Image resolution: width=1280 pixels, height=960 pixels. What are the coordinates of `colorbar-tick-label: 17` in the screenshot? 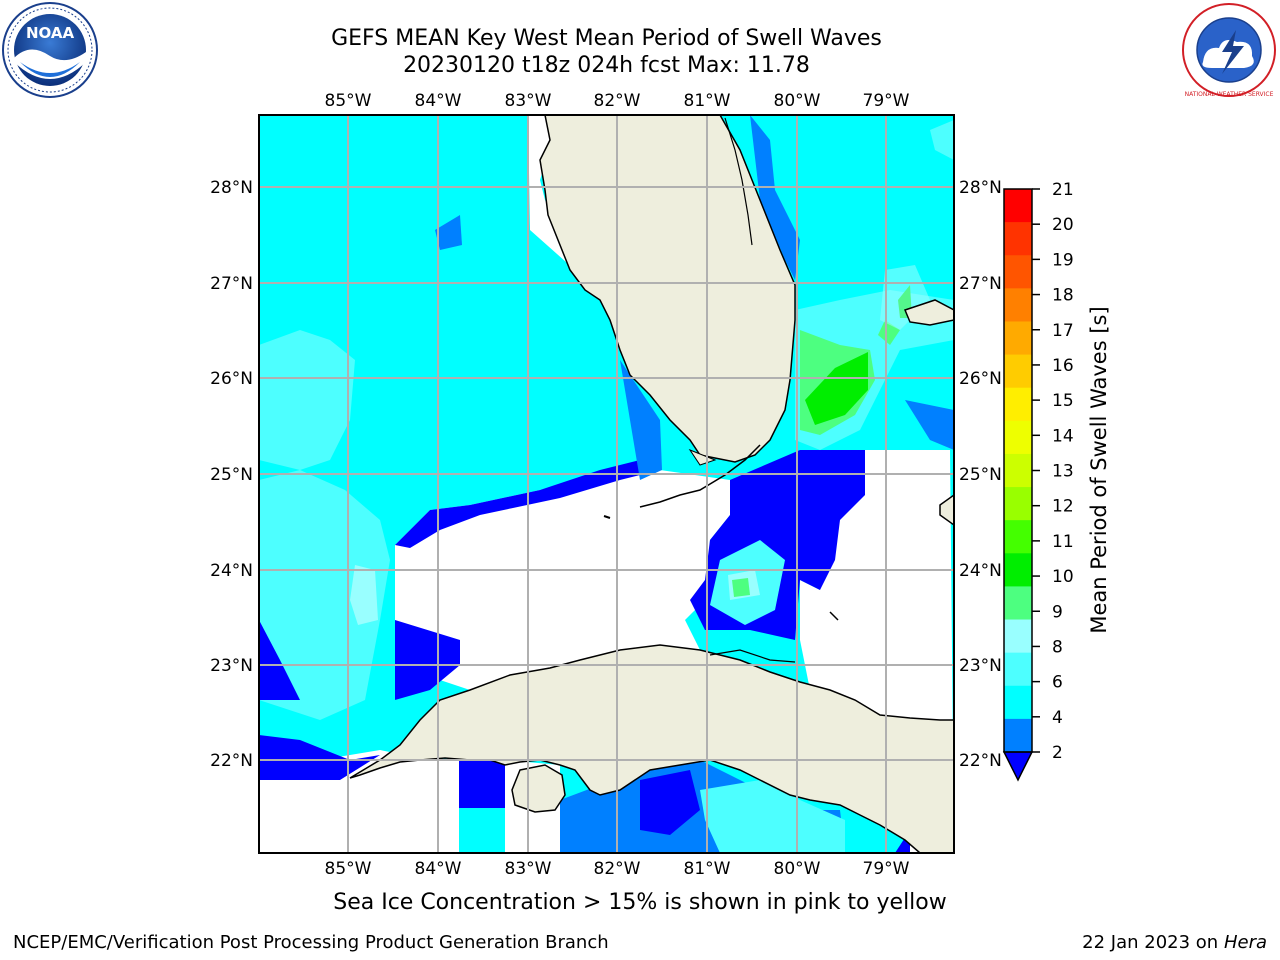 It's located at (1063, 331).